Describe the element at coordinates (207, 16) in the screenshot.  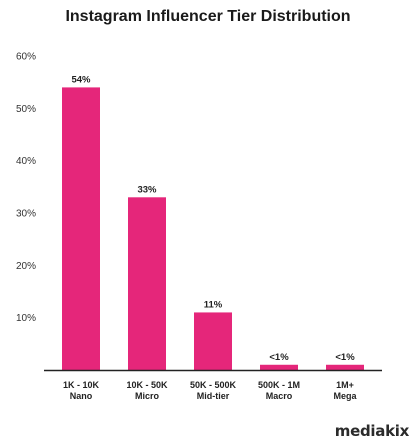
I see `chart-title: Instagram Influencer Tier Distribution` at that location.